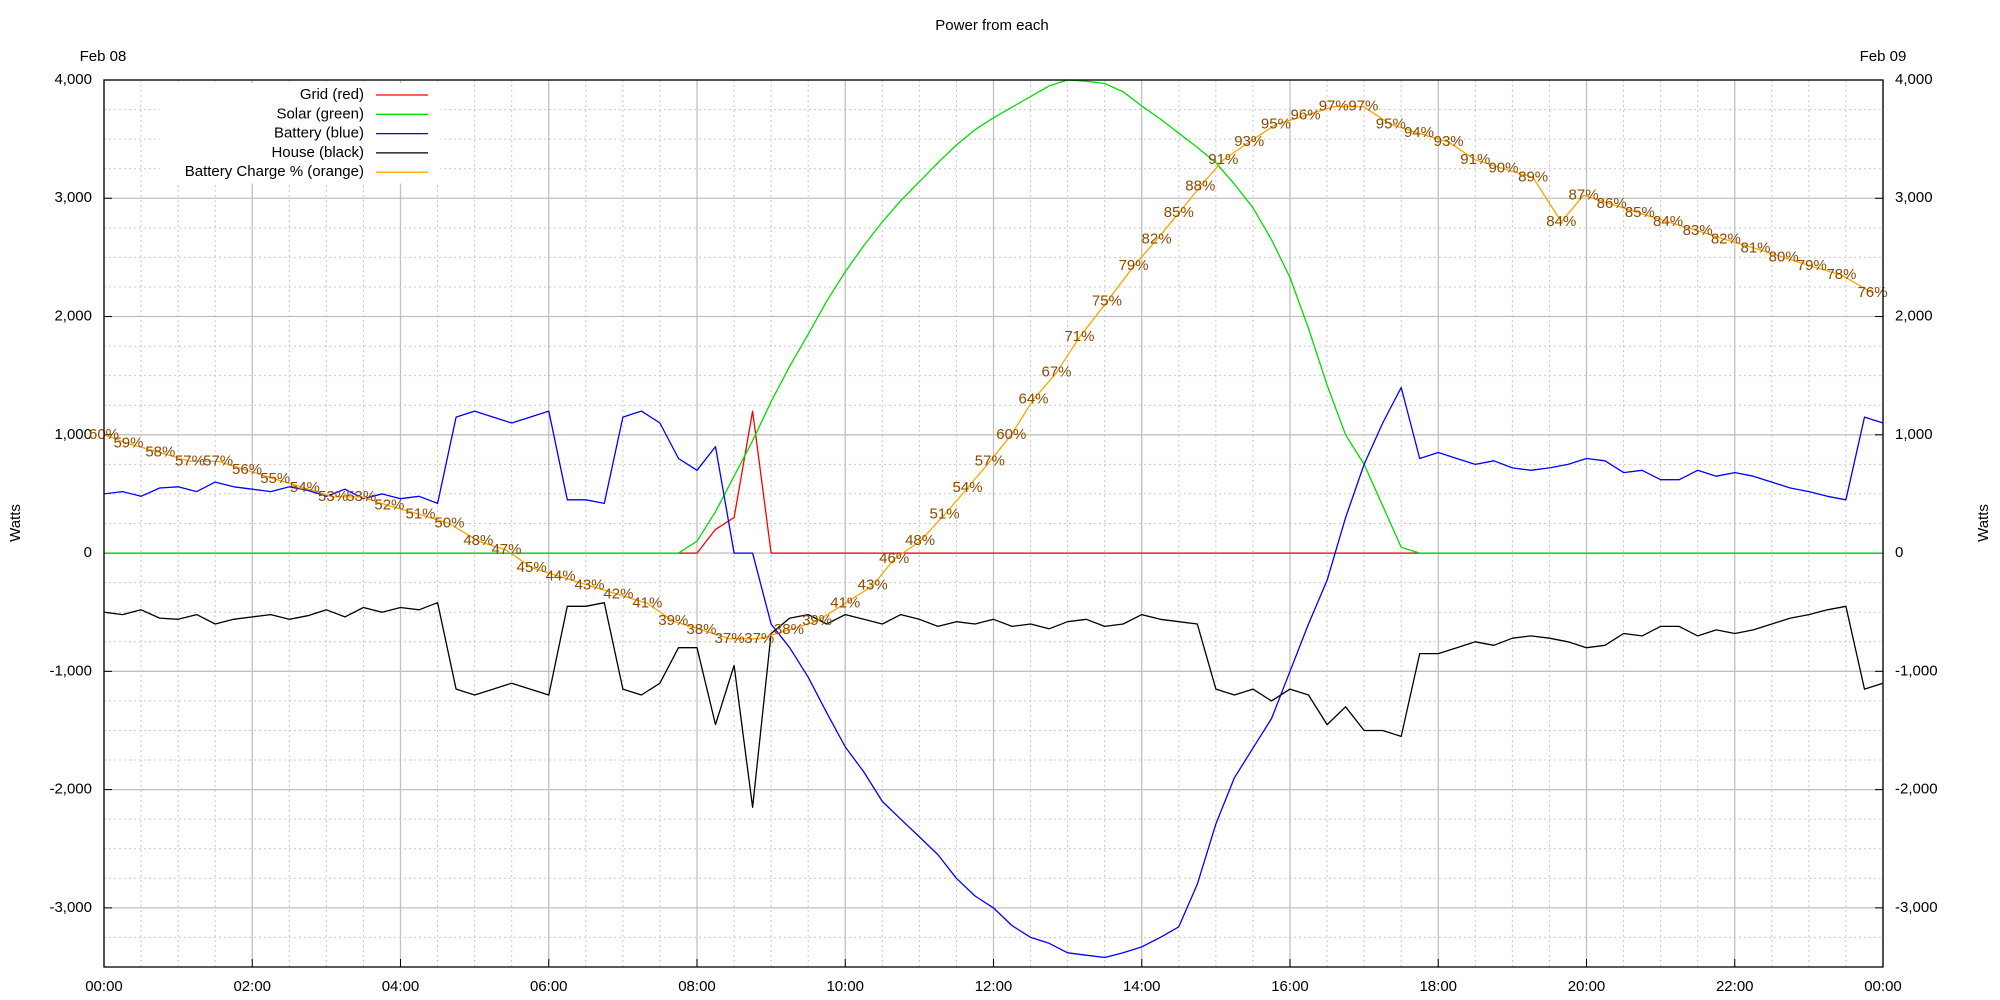  I want to click on x-tick-label: 08:00, so click(697, 986).